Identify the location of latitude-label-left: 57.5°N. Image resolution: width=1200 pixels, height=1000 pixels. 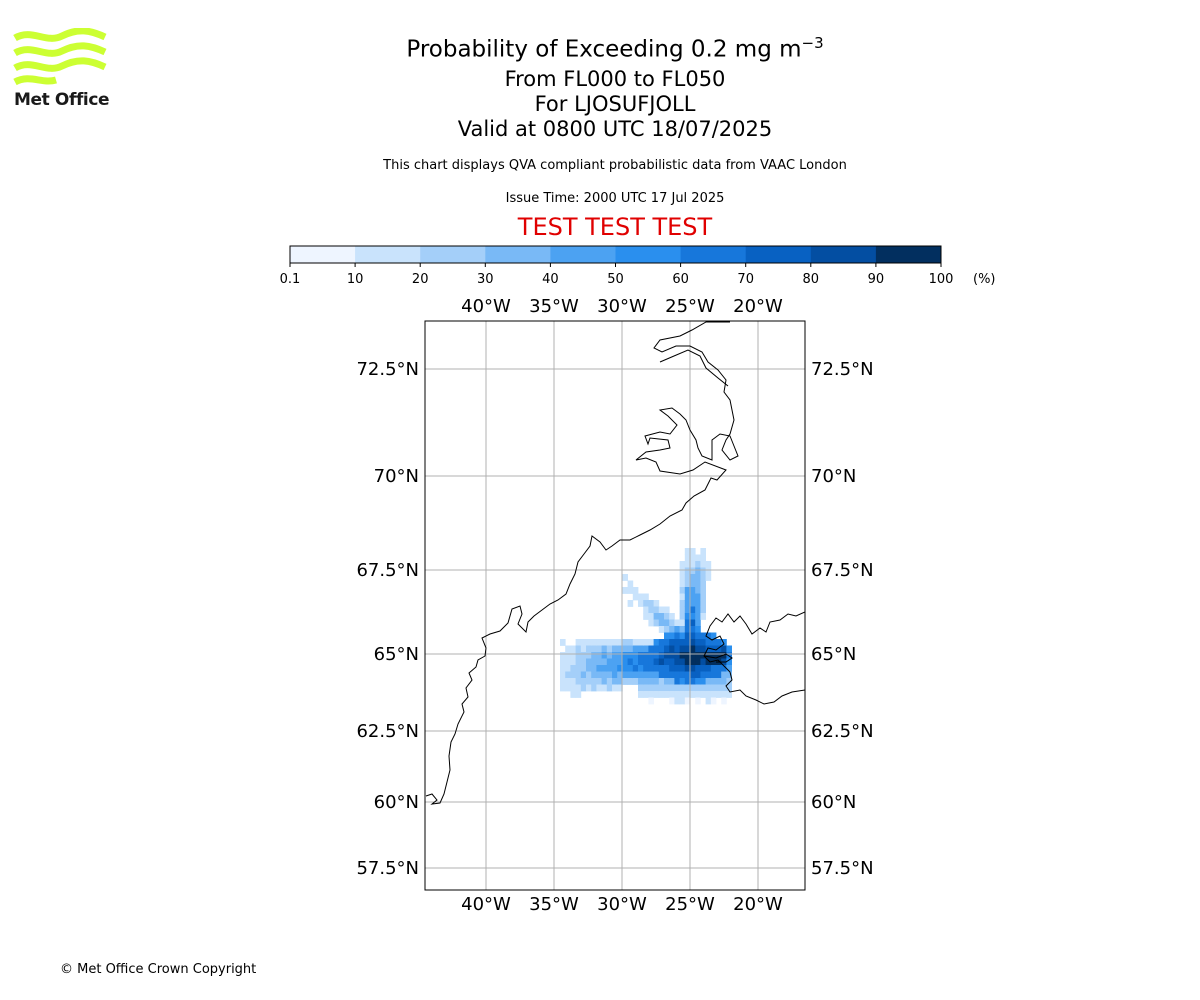
(387, 868).